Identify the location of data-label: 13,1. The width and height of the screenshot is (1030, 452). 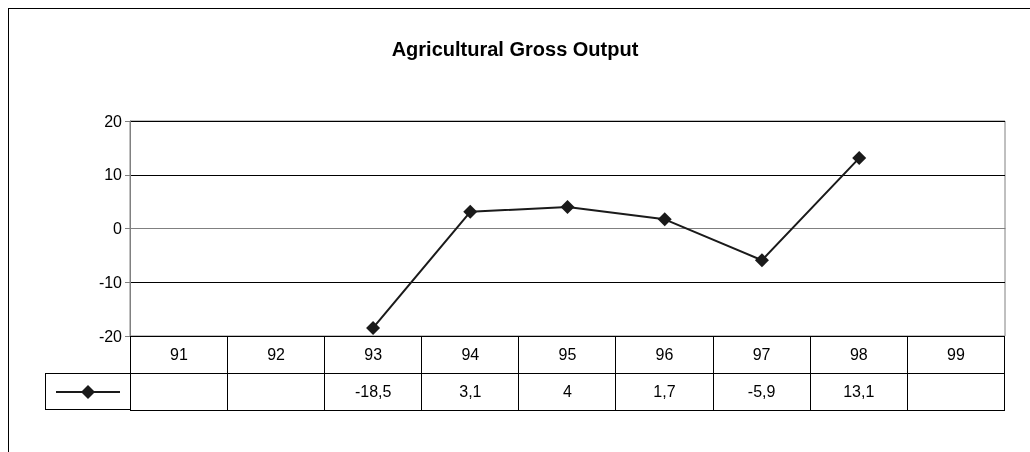
(859, 392).